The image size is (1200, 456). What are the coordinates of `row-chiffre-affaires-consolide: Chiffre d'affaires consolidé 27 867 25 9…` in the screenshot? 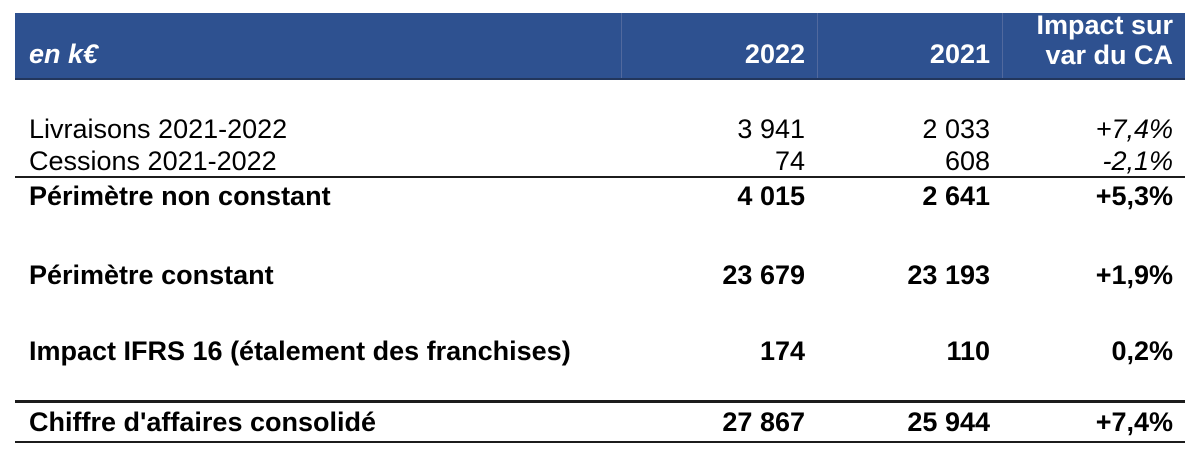 It's located at (600, 421).